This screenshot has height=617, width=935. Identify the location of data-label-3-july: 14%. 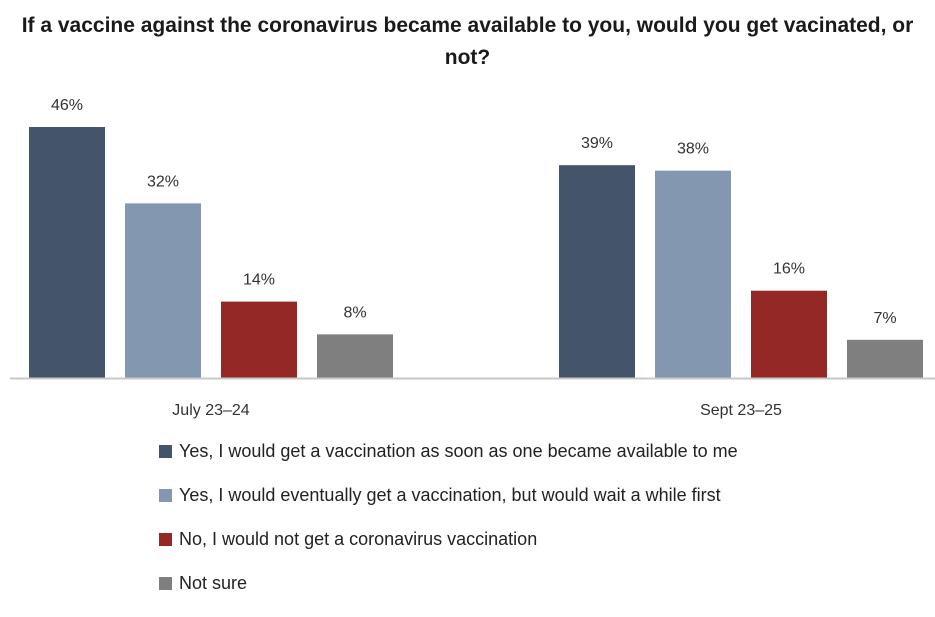
(259, 280).